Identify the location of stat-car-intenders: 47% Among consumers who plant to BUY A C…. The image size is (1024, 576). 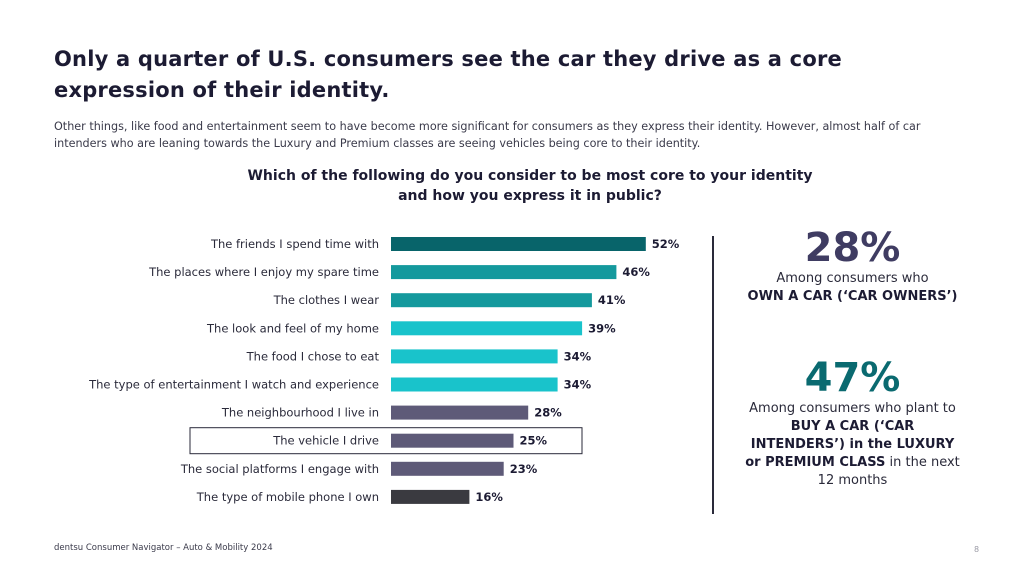
(852, 423).